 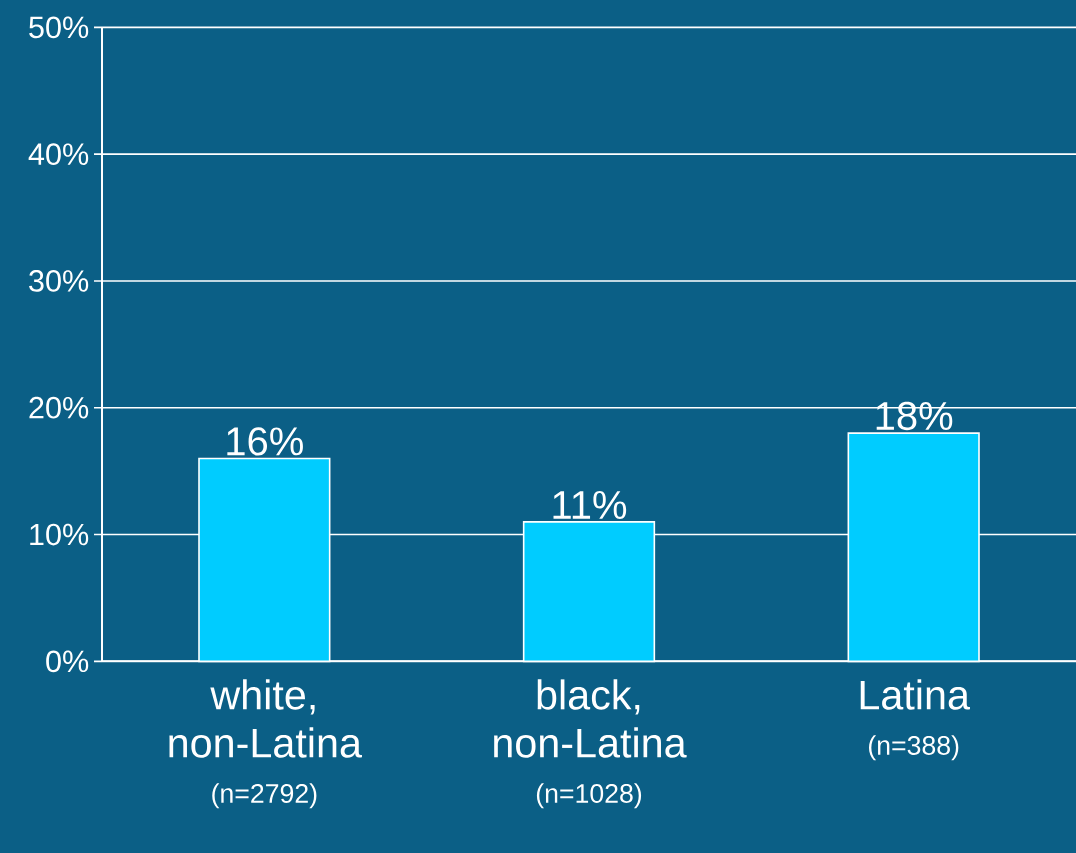 What do you see at coordinates (589, 796) in the screenshot?
I see `text: (n=1028)` at bounding box center [589, 796].